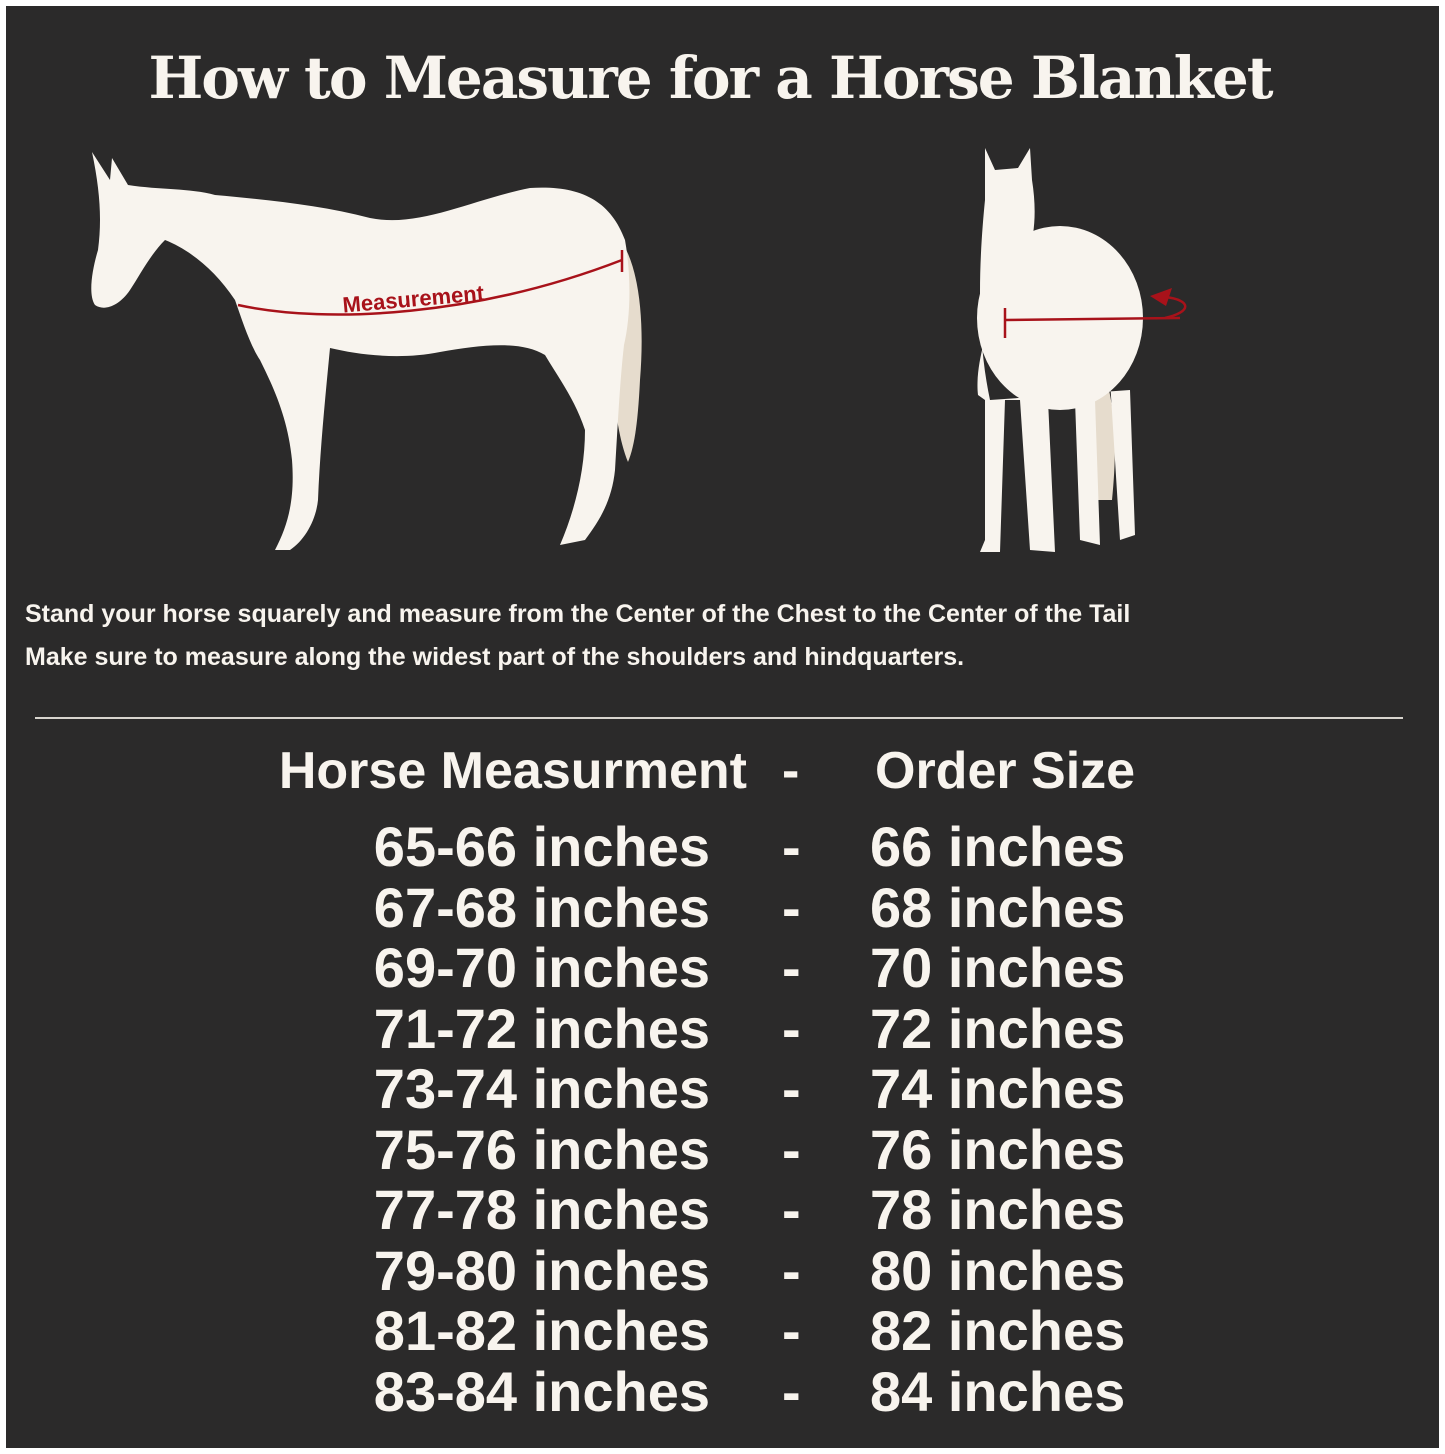 Image resolution: width=1445 pixels, height=1454 pixels. Describe the element at coordinates (998, 1330) in the screenshot. I see `table-row-size: 82 inches` at that location.